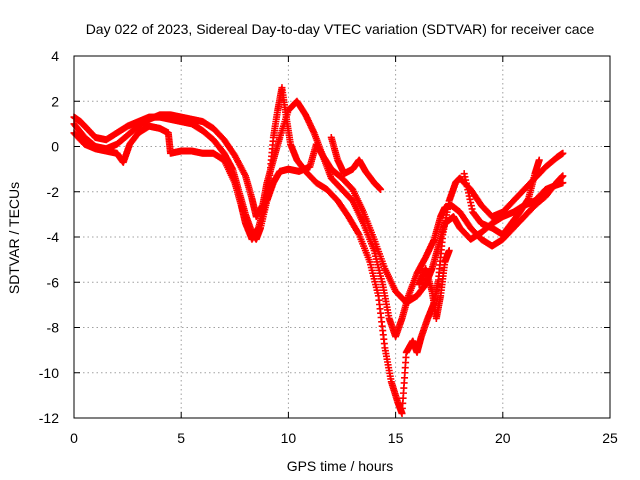 Image resolution: width=640 pixels, height=480 pixels. What do you see at coordinates (53, 328) in the screenshot?
I see `y-tick-label: -8` at bounding box center [53, 328].